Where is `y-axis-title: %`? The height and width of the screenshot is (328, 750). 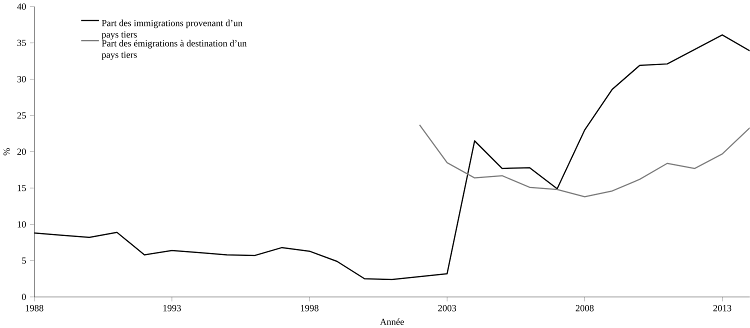
y-axis-title: % is located at coordinates (6, 152).